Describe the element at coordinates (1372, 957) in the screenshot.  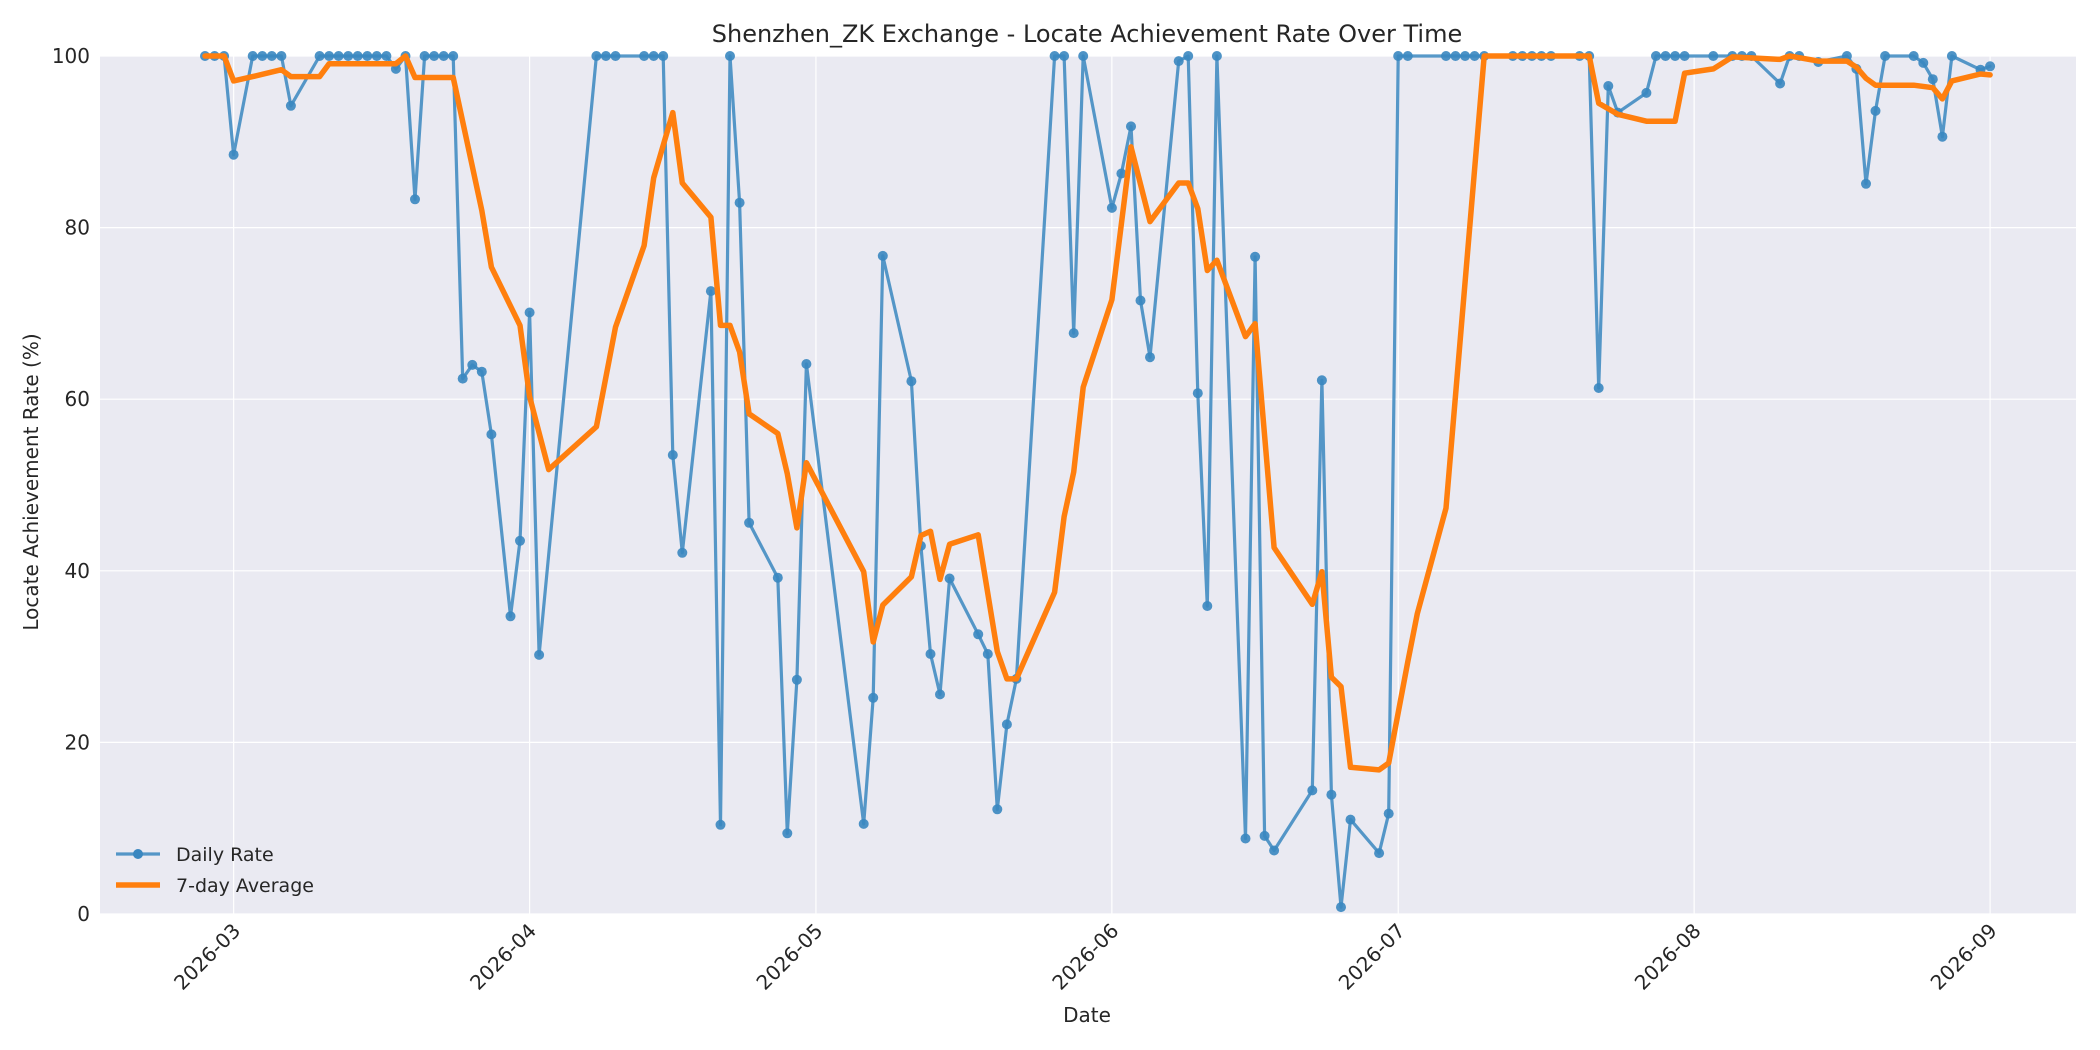
I see `x-tick-label: 2026-07` at that location.